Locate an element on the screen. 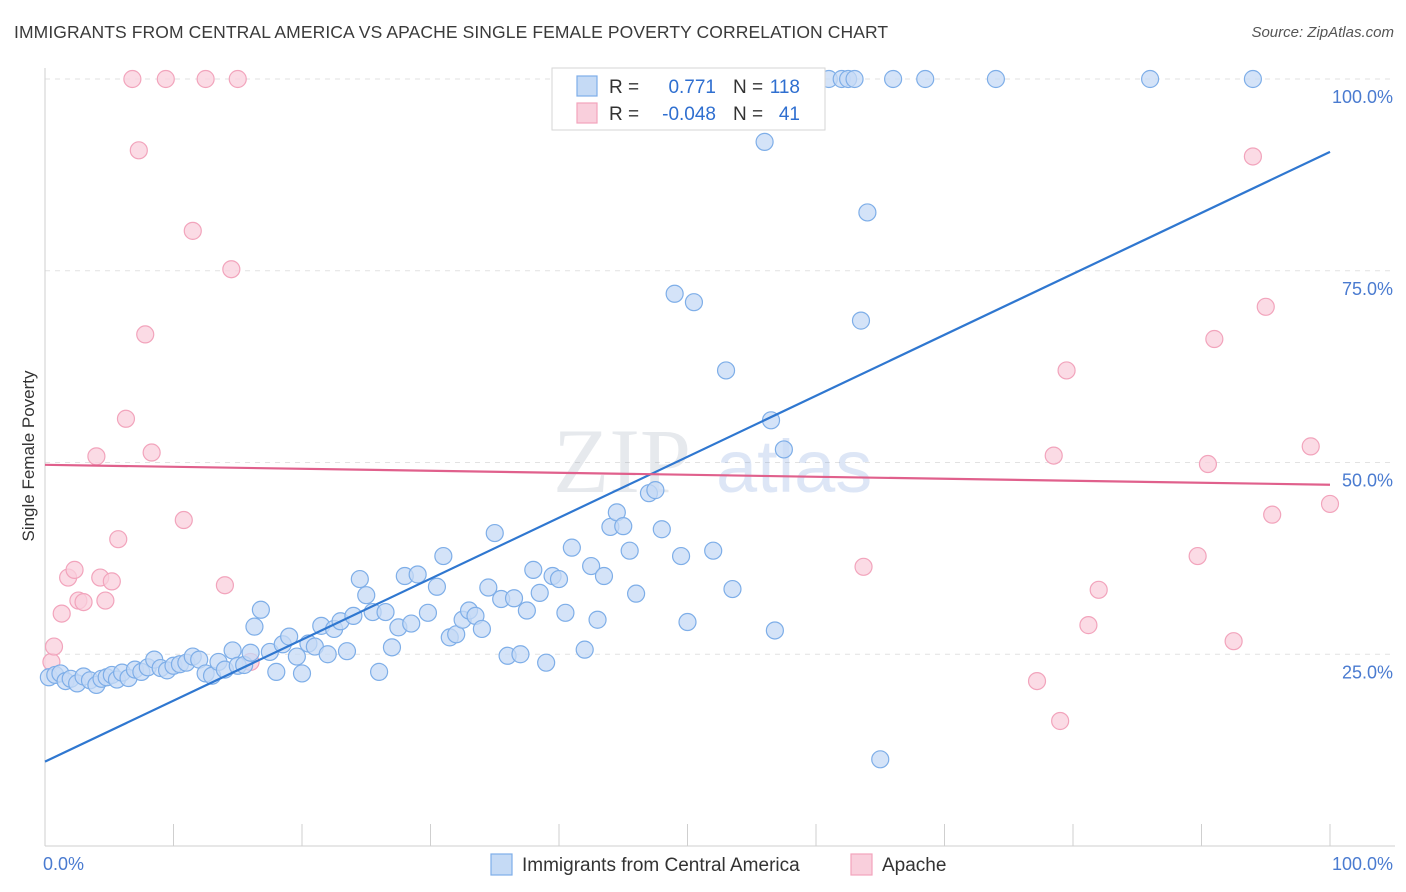 The width and height of the screenshot is (1406, 892). x-tick-label-1: 100.0% is located at coordinates (1362, 864).